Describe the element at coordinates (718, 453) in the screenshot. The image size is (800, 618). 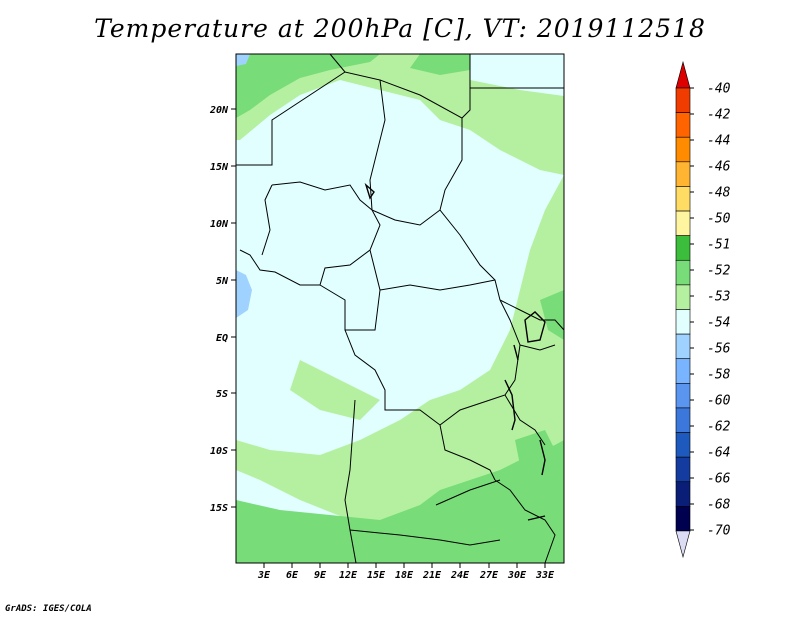
I see `colorbar-label: -64` at that location.